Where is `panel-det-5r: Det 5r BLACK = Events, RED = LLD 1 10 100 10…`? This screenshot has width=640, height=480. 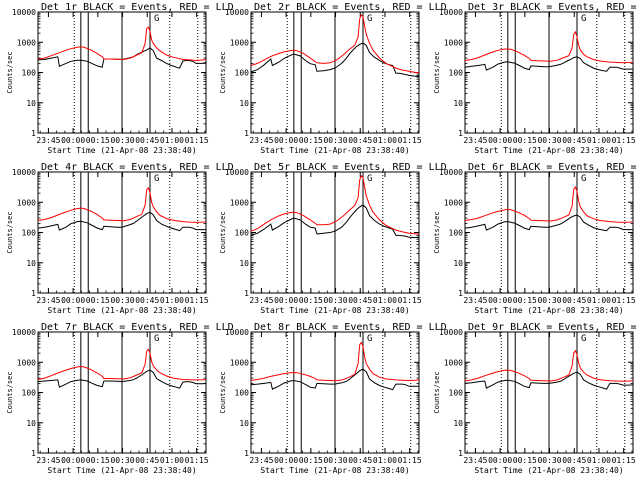
panel-det-5r: Det 5r BLACK = Events, RED = LLD 1 10 100 10… is located at coordinates (333, 238).